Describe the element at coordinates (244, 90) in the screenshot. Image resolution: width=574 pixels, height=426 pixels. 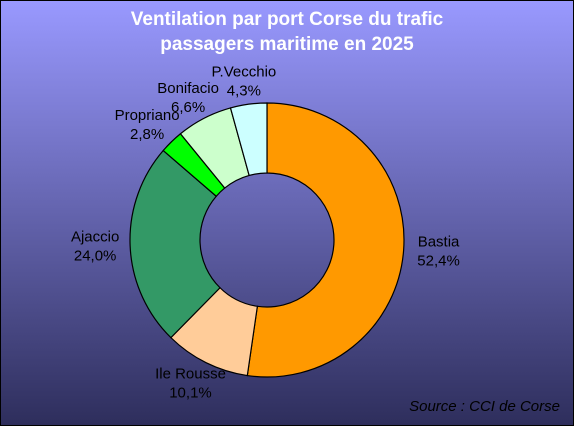
I see `value-label: 4,3%` at that location.